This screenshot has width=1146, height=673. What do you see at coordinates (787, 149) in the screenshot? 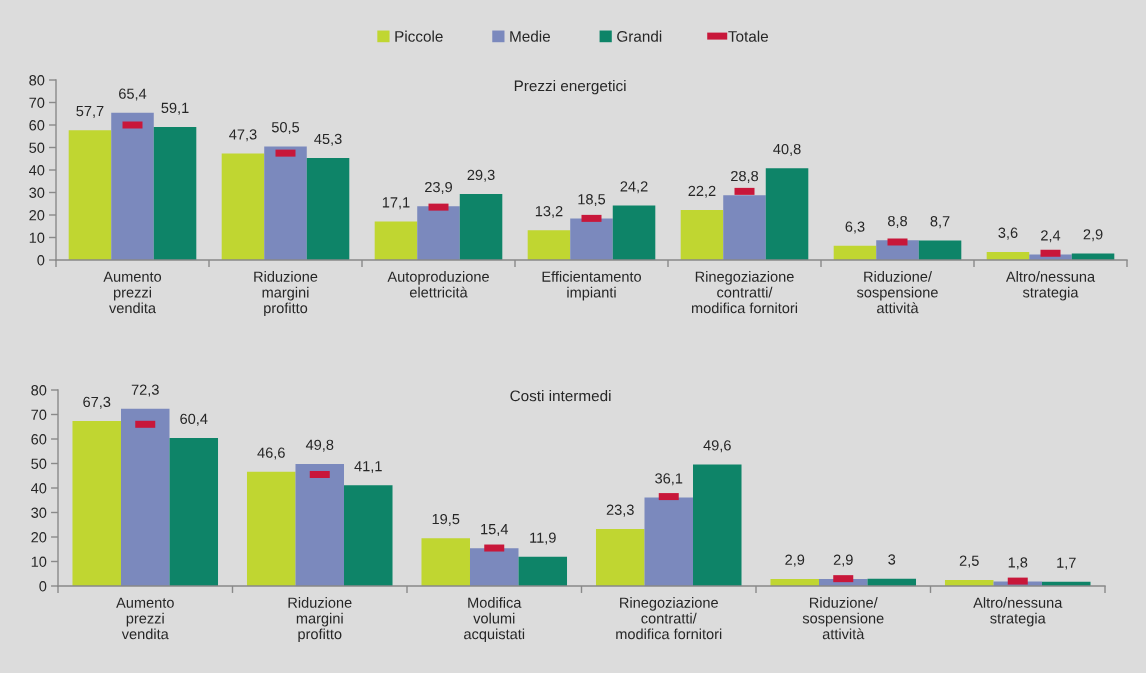
I see `data-label: 40,8` at bounding box center [787, 149].